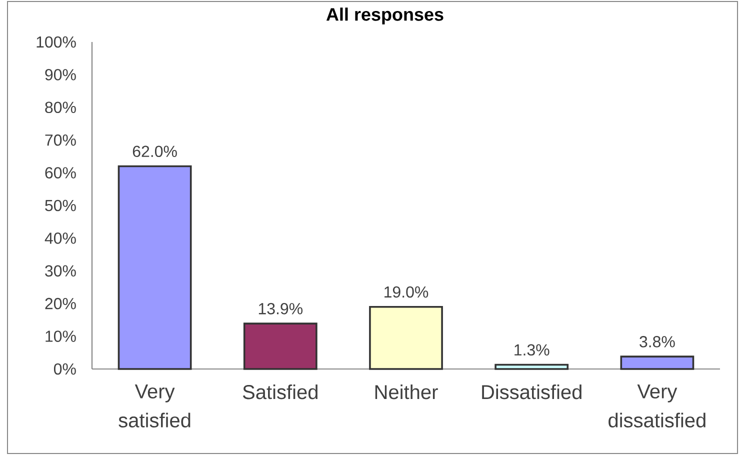 Image resolution: width=739 pixels, height=455 pixels. Describe the element at coordinates (56, 42) in the screenshot. I see `y-tick-label: 100%` at that location.